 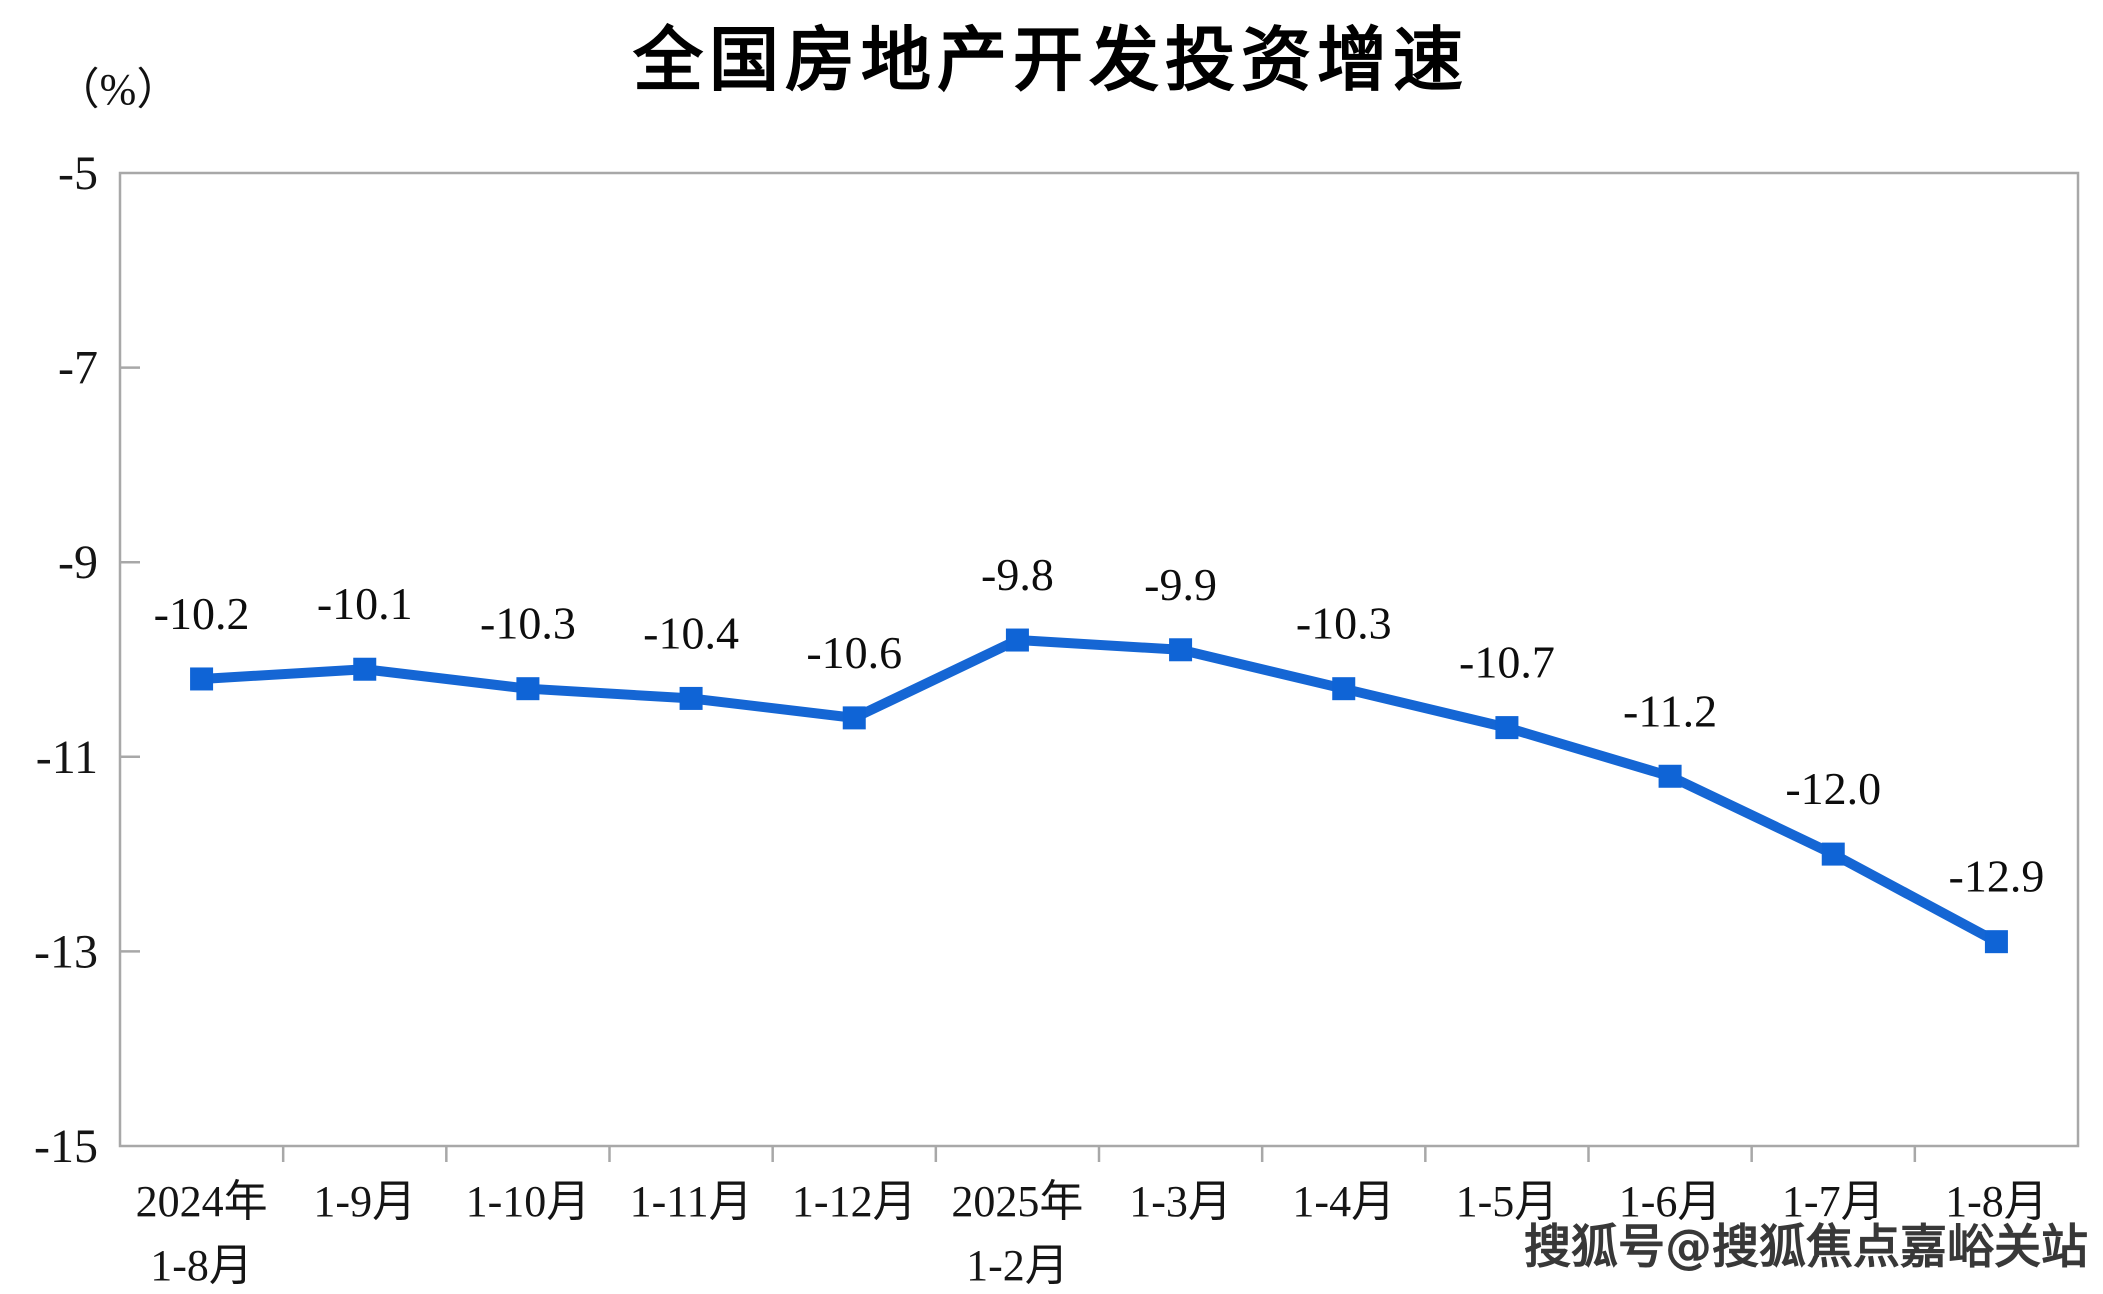 I want to click on y-axis-tick-label: -15, so click(x=66, y=1146).